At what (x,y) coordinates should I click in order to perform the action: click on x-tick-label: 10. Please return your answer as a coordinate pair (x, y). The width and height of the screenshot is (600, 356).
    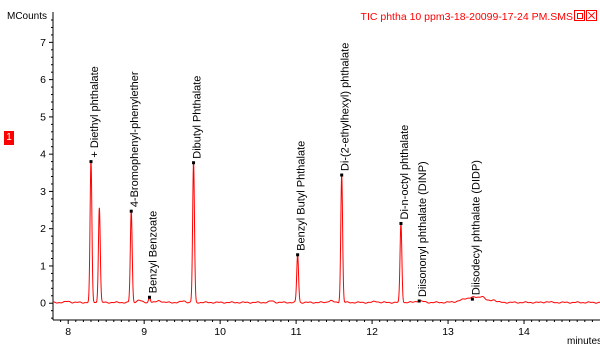
    Looking at the image, I should click on (220, 332).